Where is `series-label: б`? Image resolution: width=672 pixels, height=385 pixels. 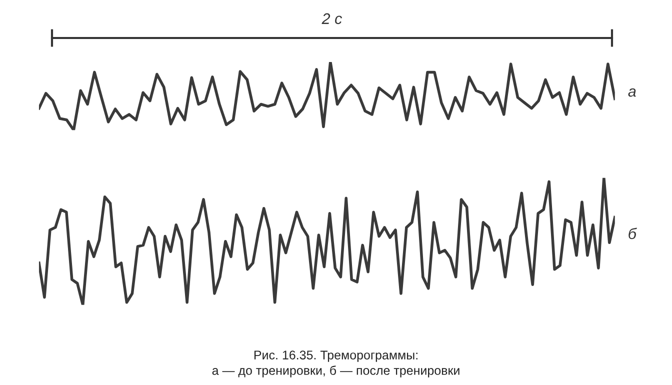
series-label: б is located at coordinates (632, 234).